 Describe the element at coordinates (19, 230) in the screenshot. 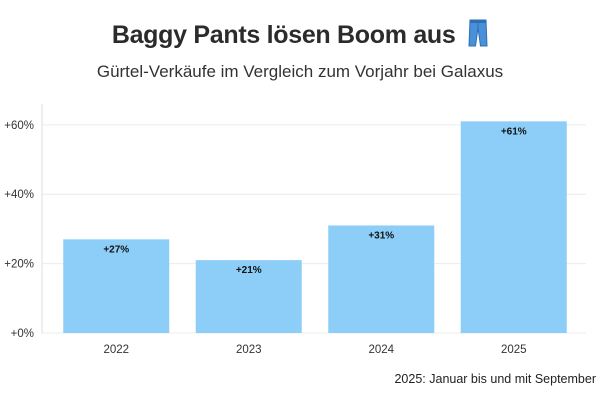

I see `y-tick-labels: +0% +20% +40% +60%` at that location.